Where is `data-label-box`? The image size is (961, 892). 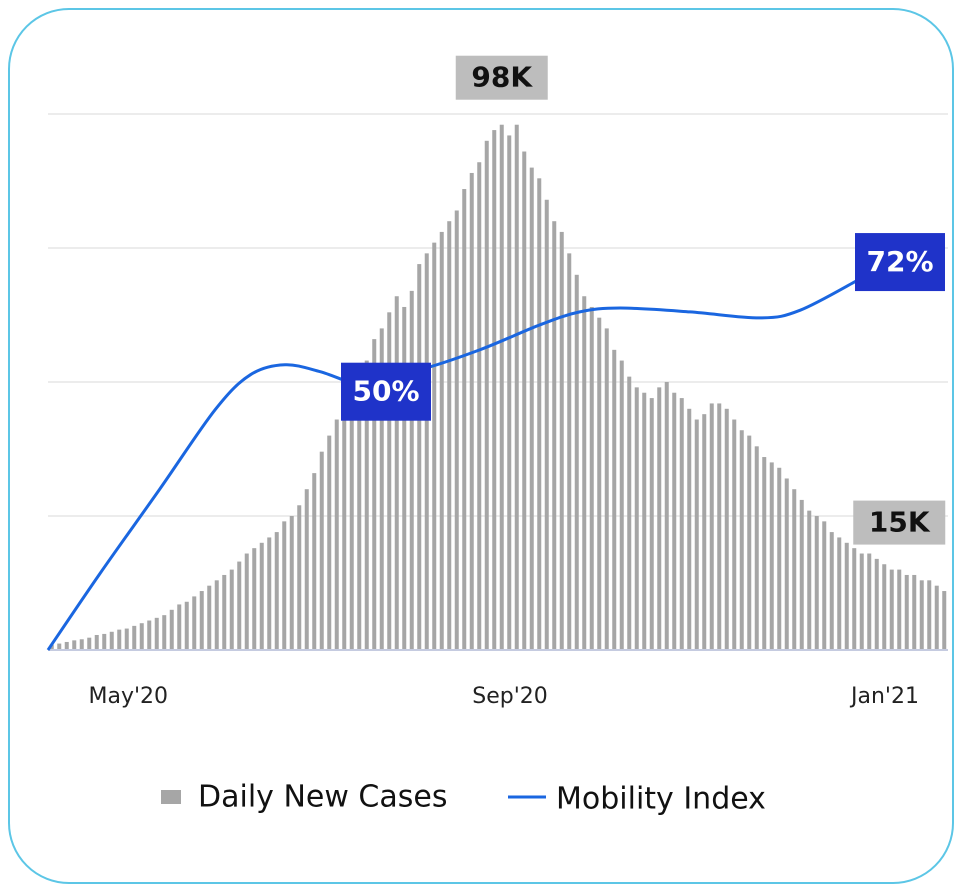 data-label-box is located at coordinates (501, 77).